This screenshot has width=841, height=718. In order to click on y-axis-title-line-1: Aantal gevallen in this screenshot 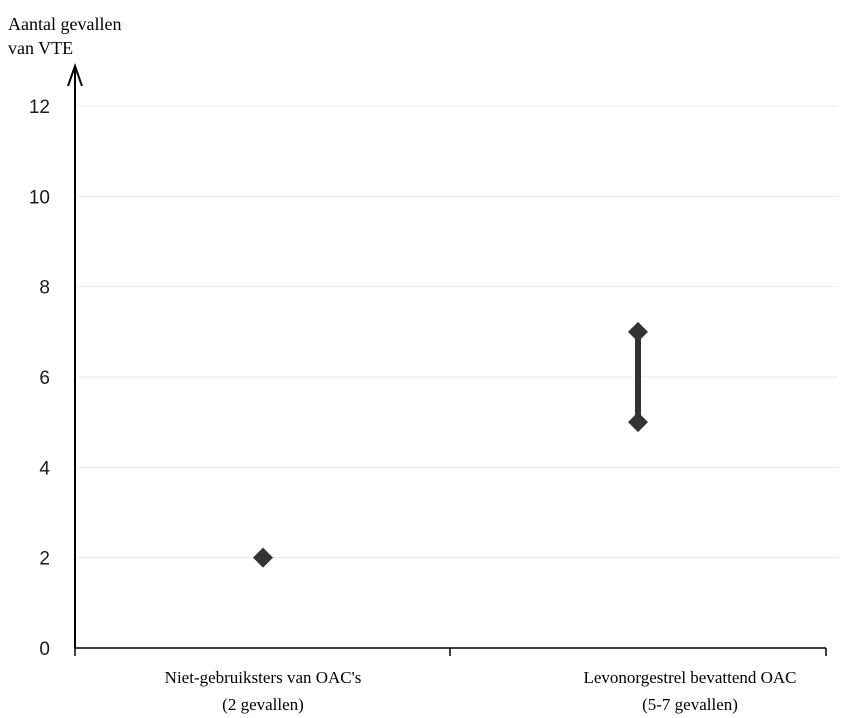, I will do `click(64, 24)`.